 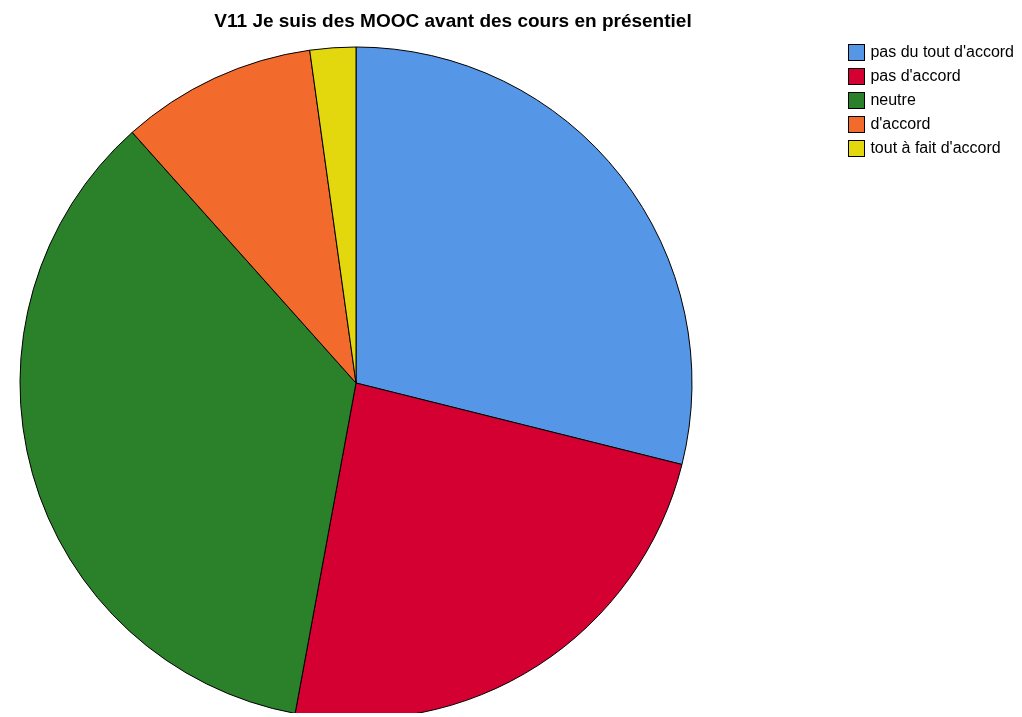 I want to click on legend-label: pas du tout d'accord, so click(x=941, y=52).